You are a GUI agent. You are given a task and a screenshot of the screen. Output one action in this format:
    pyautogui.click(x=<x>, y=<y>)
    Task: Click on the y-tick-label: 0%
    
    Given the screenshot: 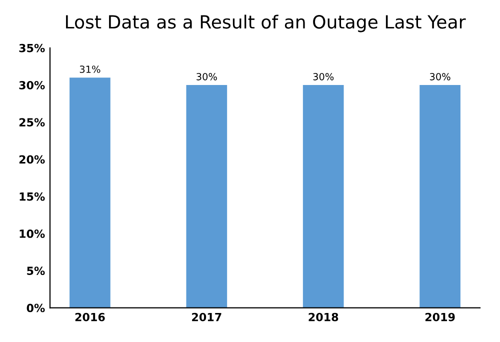 What is the action you would take?
    pyautogui.click(x=35, y=308)
    